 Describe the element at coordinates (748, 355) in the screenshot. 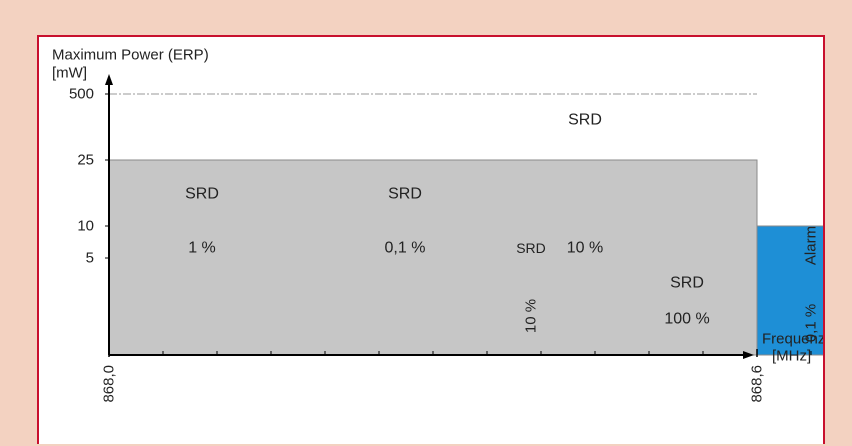

I see `x-axis-arrow` at that location.